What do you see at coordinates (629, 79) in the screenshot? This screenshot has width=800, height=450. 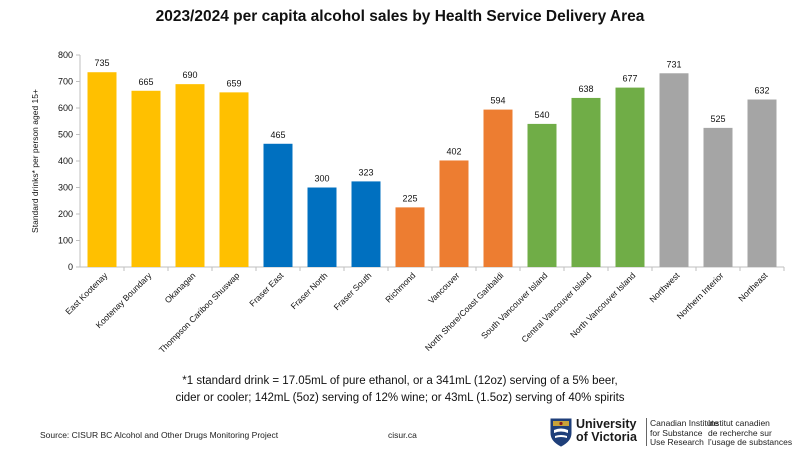 I see `bar-value-label: 677` at bounding box center [629, 79].